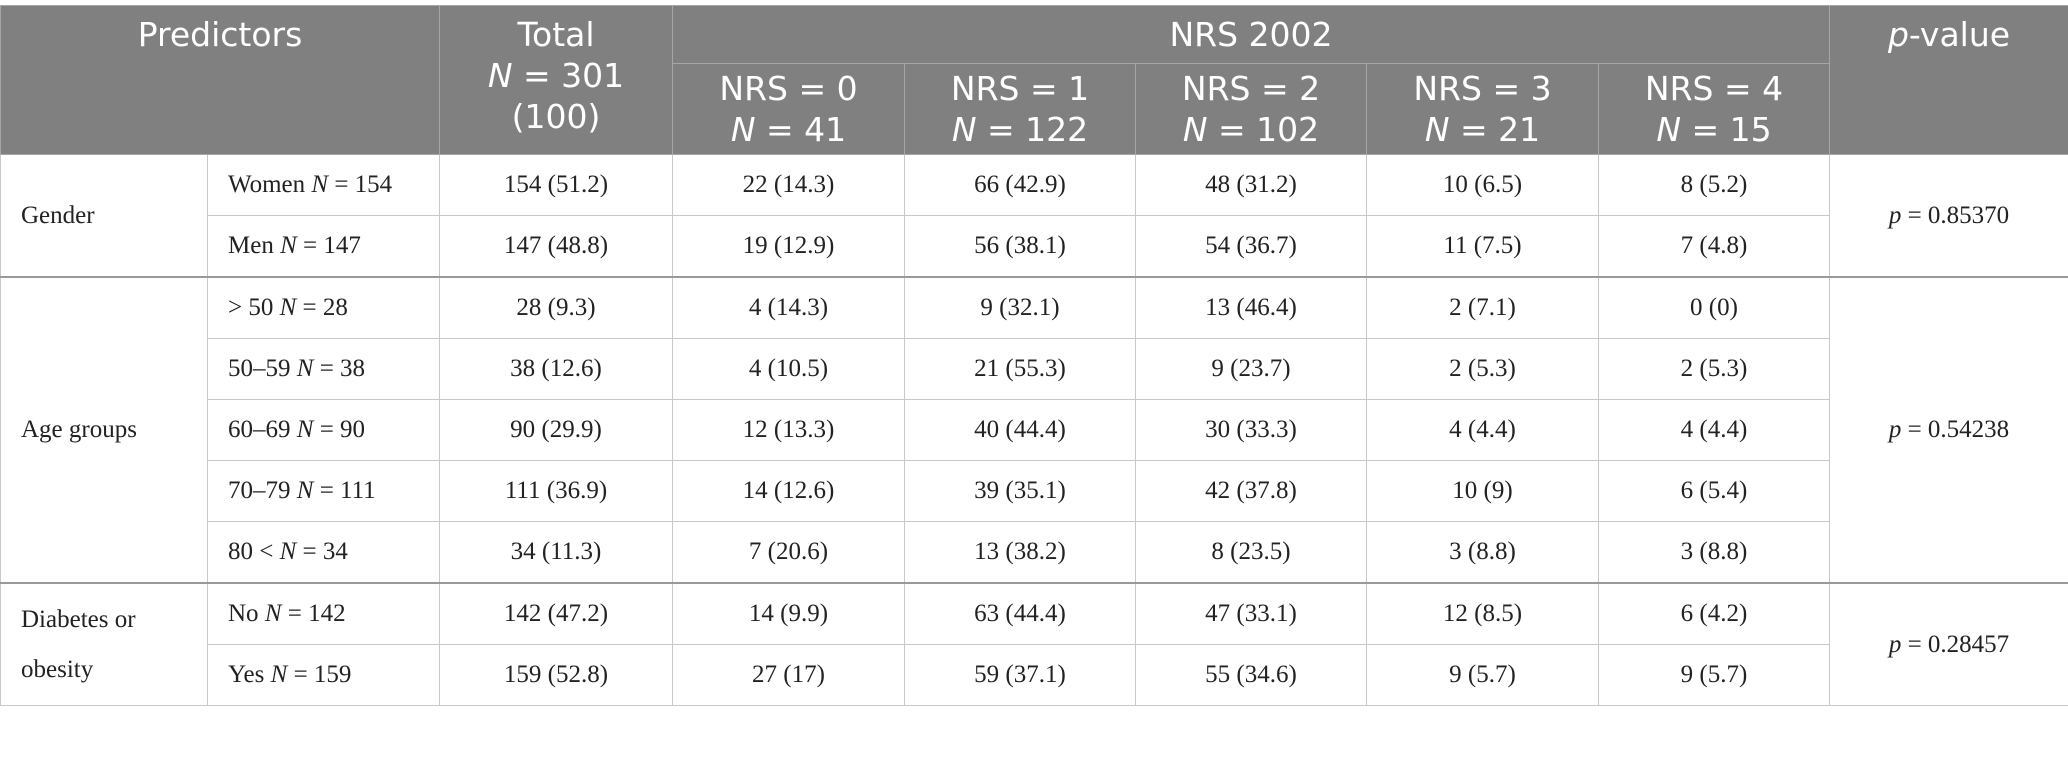 This screenshot has height=759, width=2068. What do you see at coordinates (259, 429) in the screenshot?
I see `row-label: 60–69` at bounding box center [259, 429].